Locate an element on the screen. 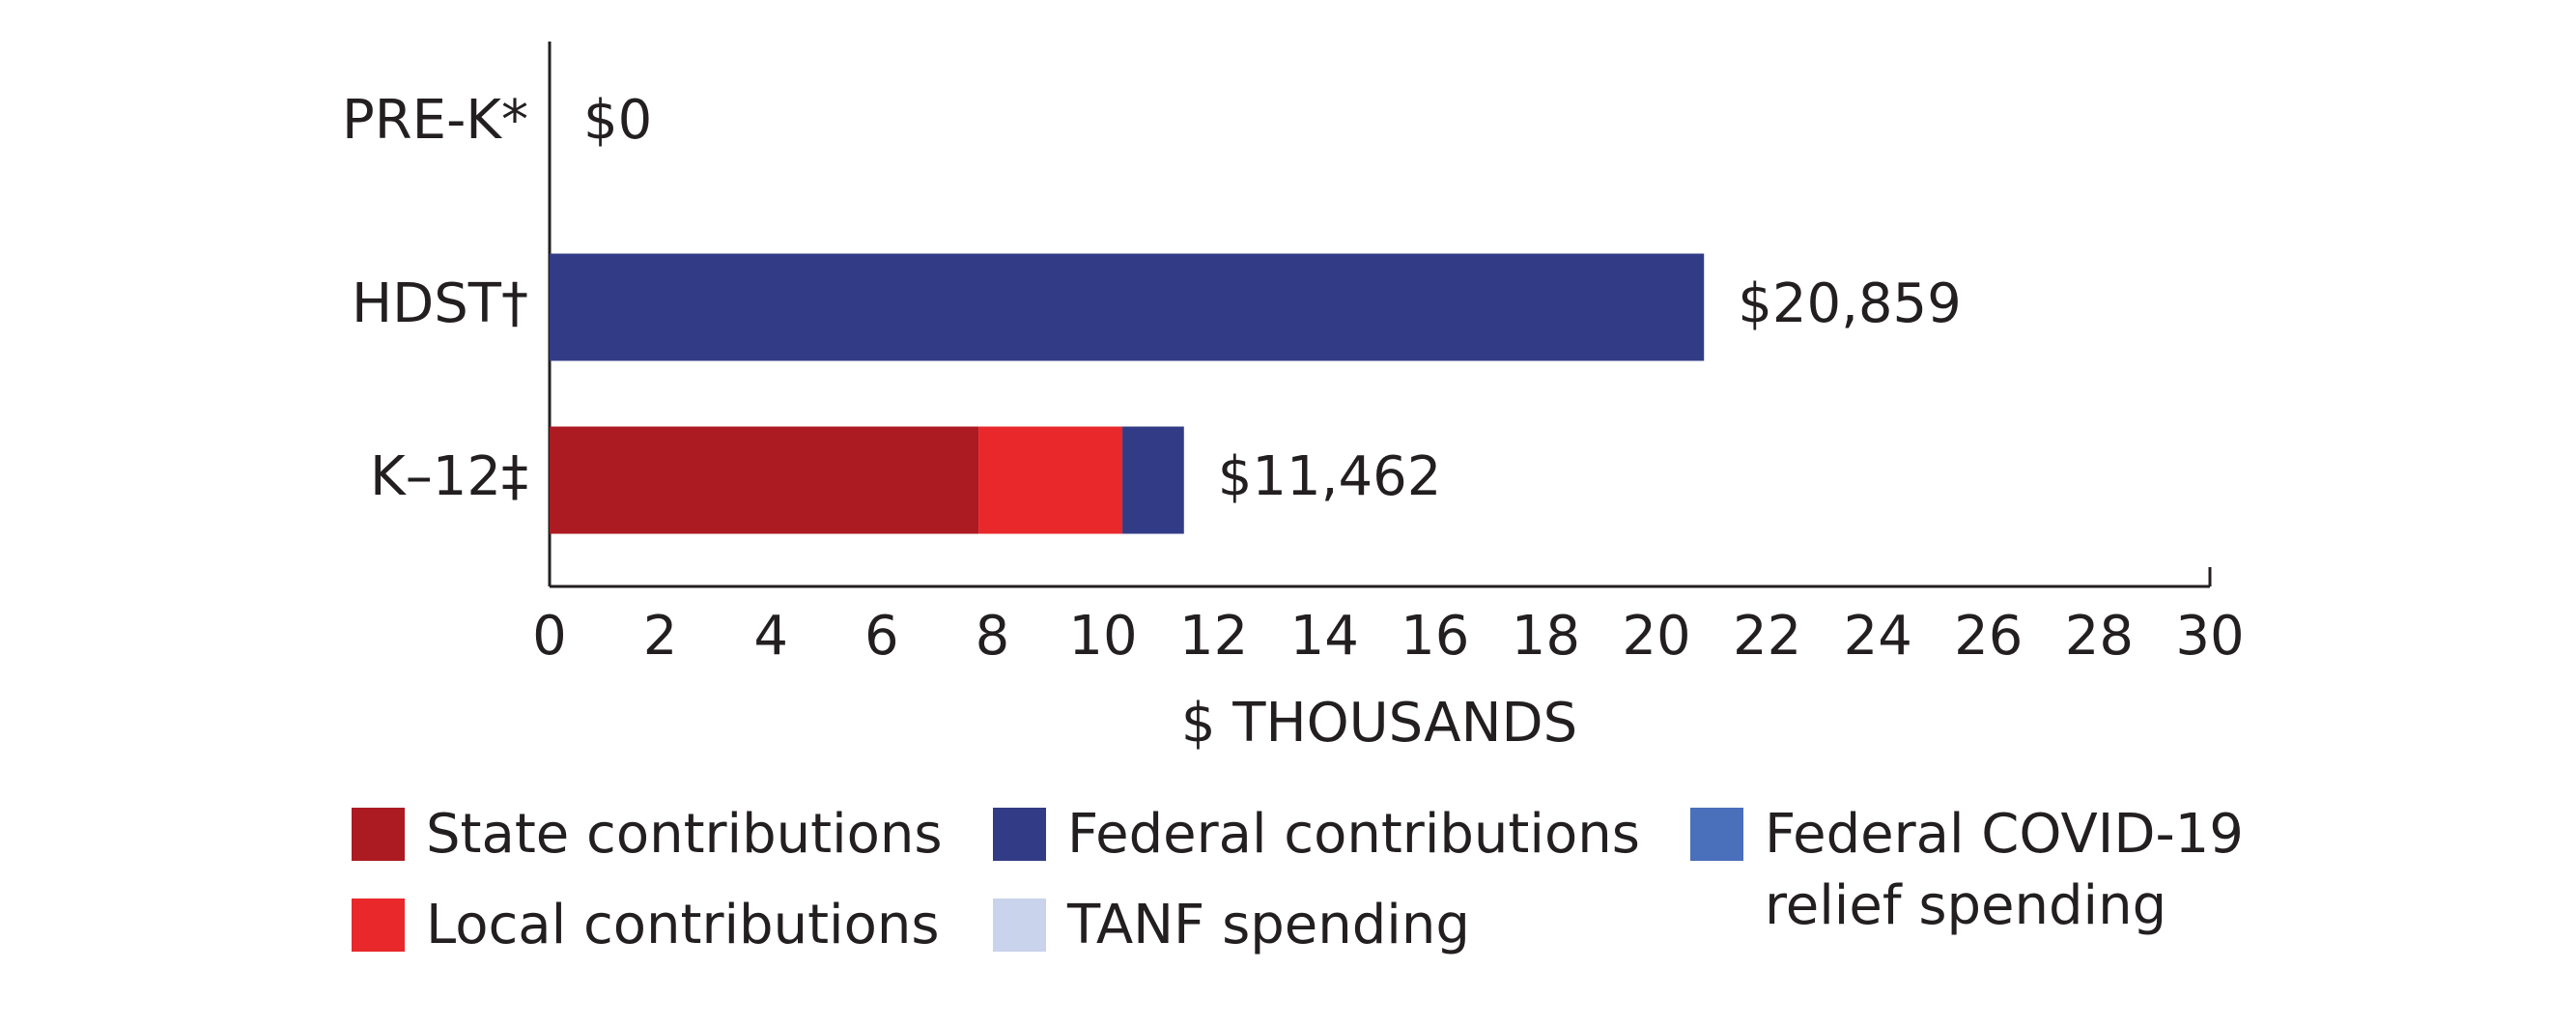 The image size is (2576, 1027). legend-item: State contributions is located at coordinates (647, 835).